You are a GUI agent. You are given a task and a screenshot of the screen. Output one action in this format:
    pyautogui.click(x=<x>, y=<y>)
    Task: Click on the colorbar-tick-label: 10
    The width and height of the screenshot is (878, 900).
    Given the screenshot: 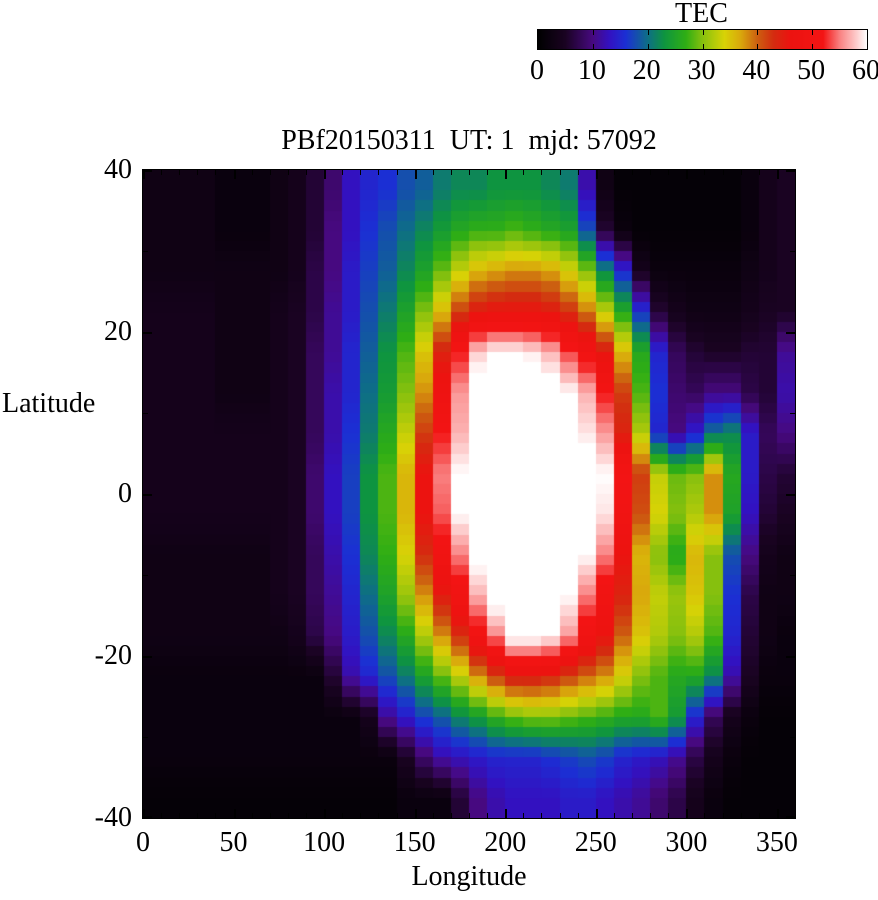 What is the action you would take?
    pyautogui.click(x=591, y=70)
    